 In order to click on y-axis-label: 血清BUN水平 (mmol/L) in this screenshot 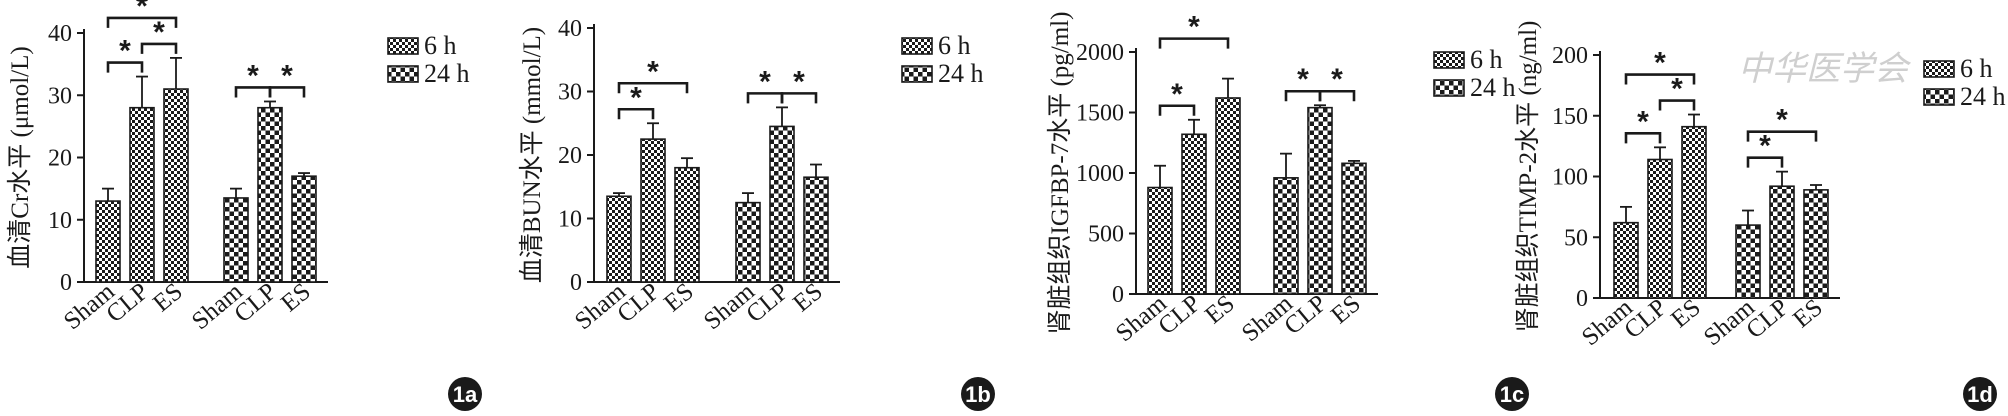, I will do `click(532, 155)`.